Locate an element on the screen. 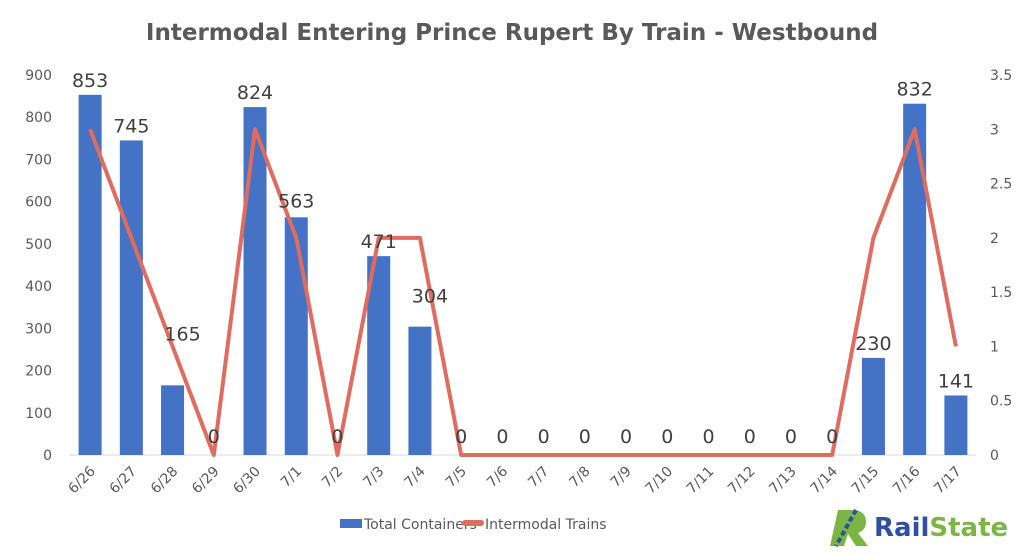 Image resolution: width=1024 pixels, height=555 pixels. x-tick-label: 6/29 is located at coordinates (206, 481).